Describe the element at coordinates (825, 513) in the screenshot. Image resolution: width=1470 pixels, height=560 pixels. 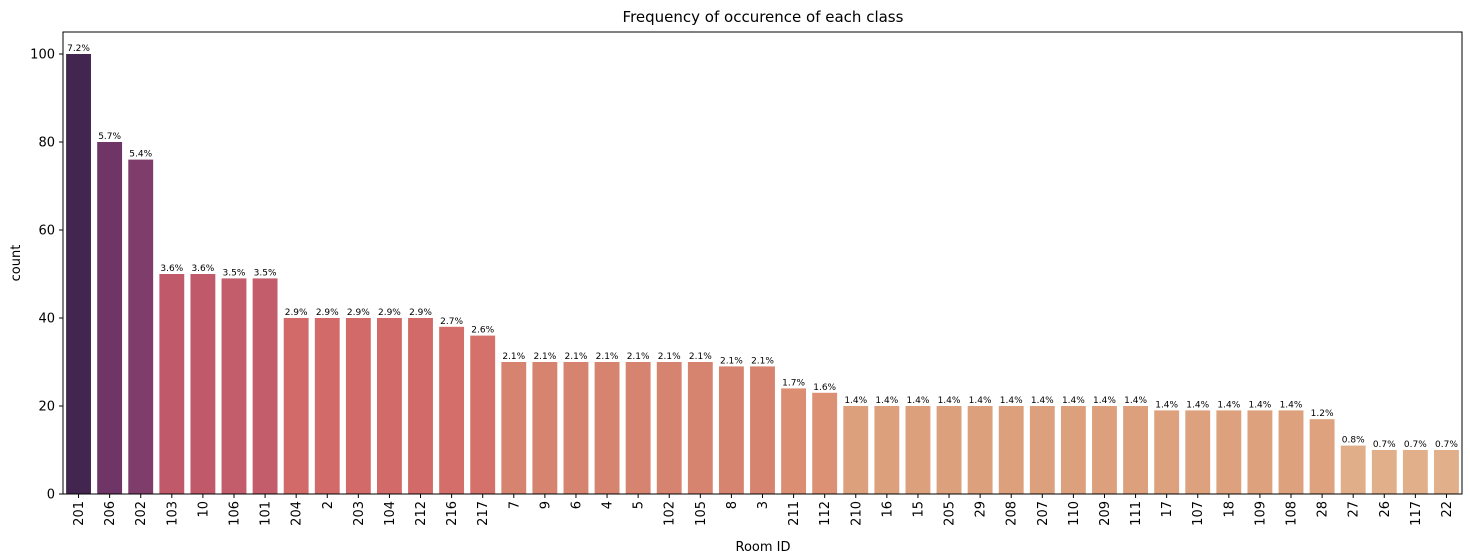
I see `x-tick-label: 112` at that location.